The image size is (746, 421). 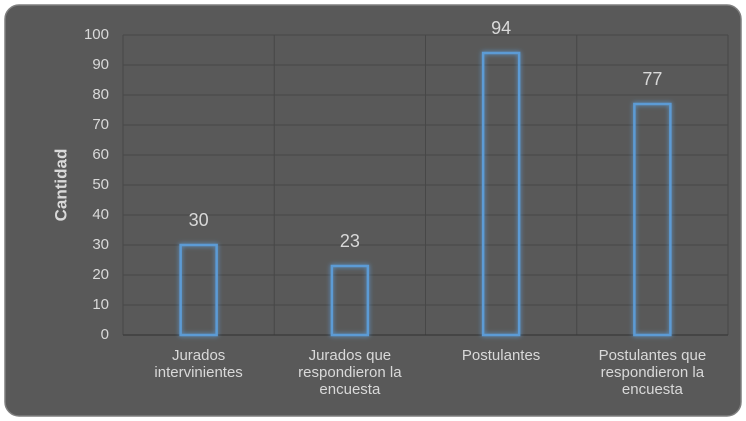 I want to click on y-axis-label: Cantidad, so click(x=60, y=185).